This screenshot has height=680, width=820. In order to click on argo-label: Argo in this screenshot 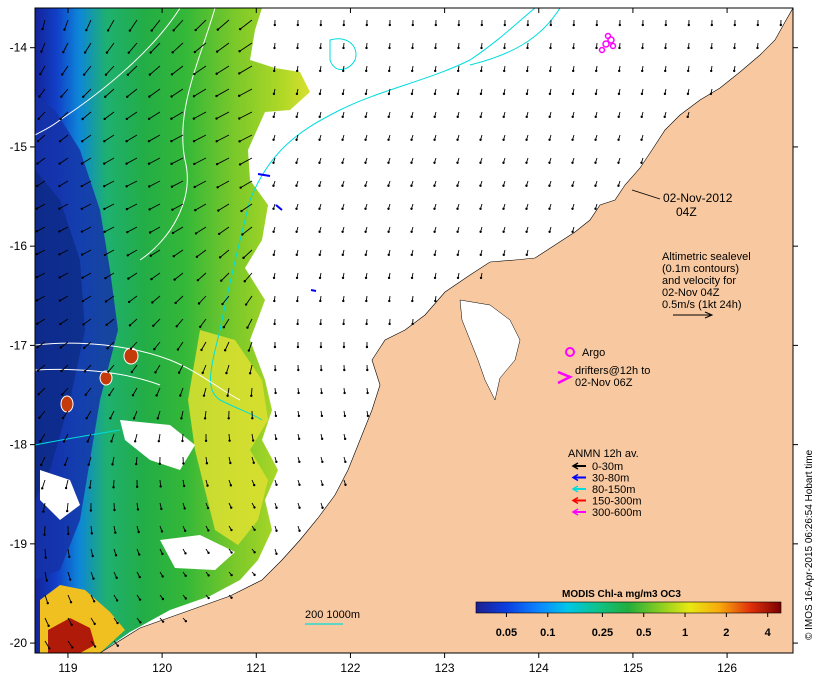, I will do `click(593, 353)`.